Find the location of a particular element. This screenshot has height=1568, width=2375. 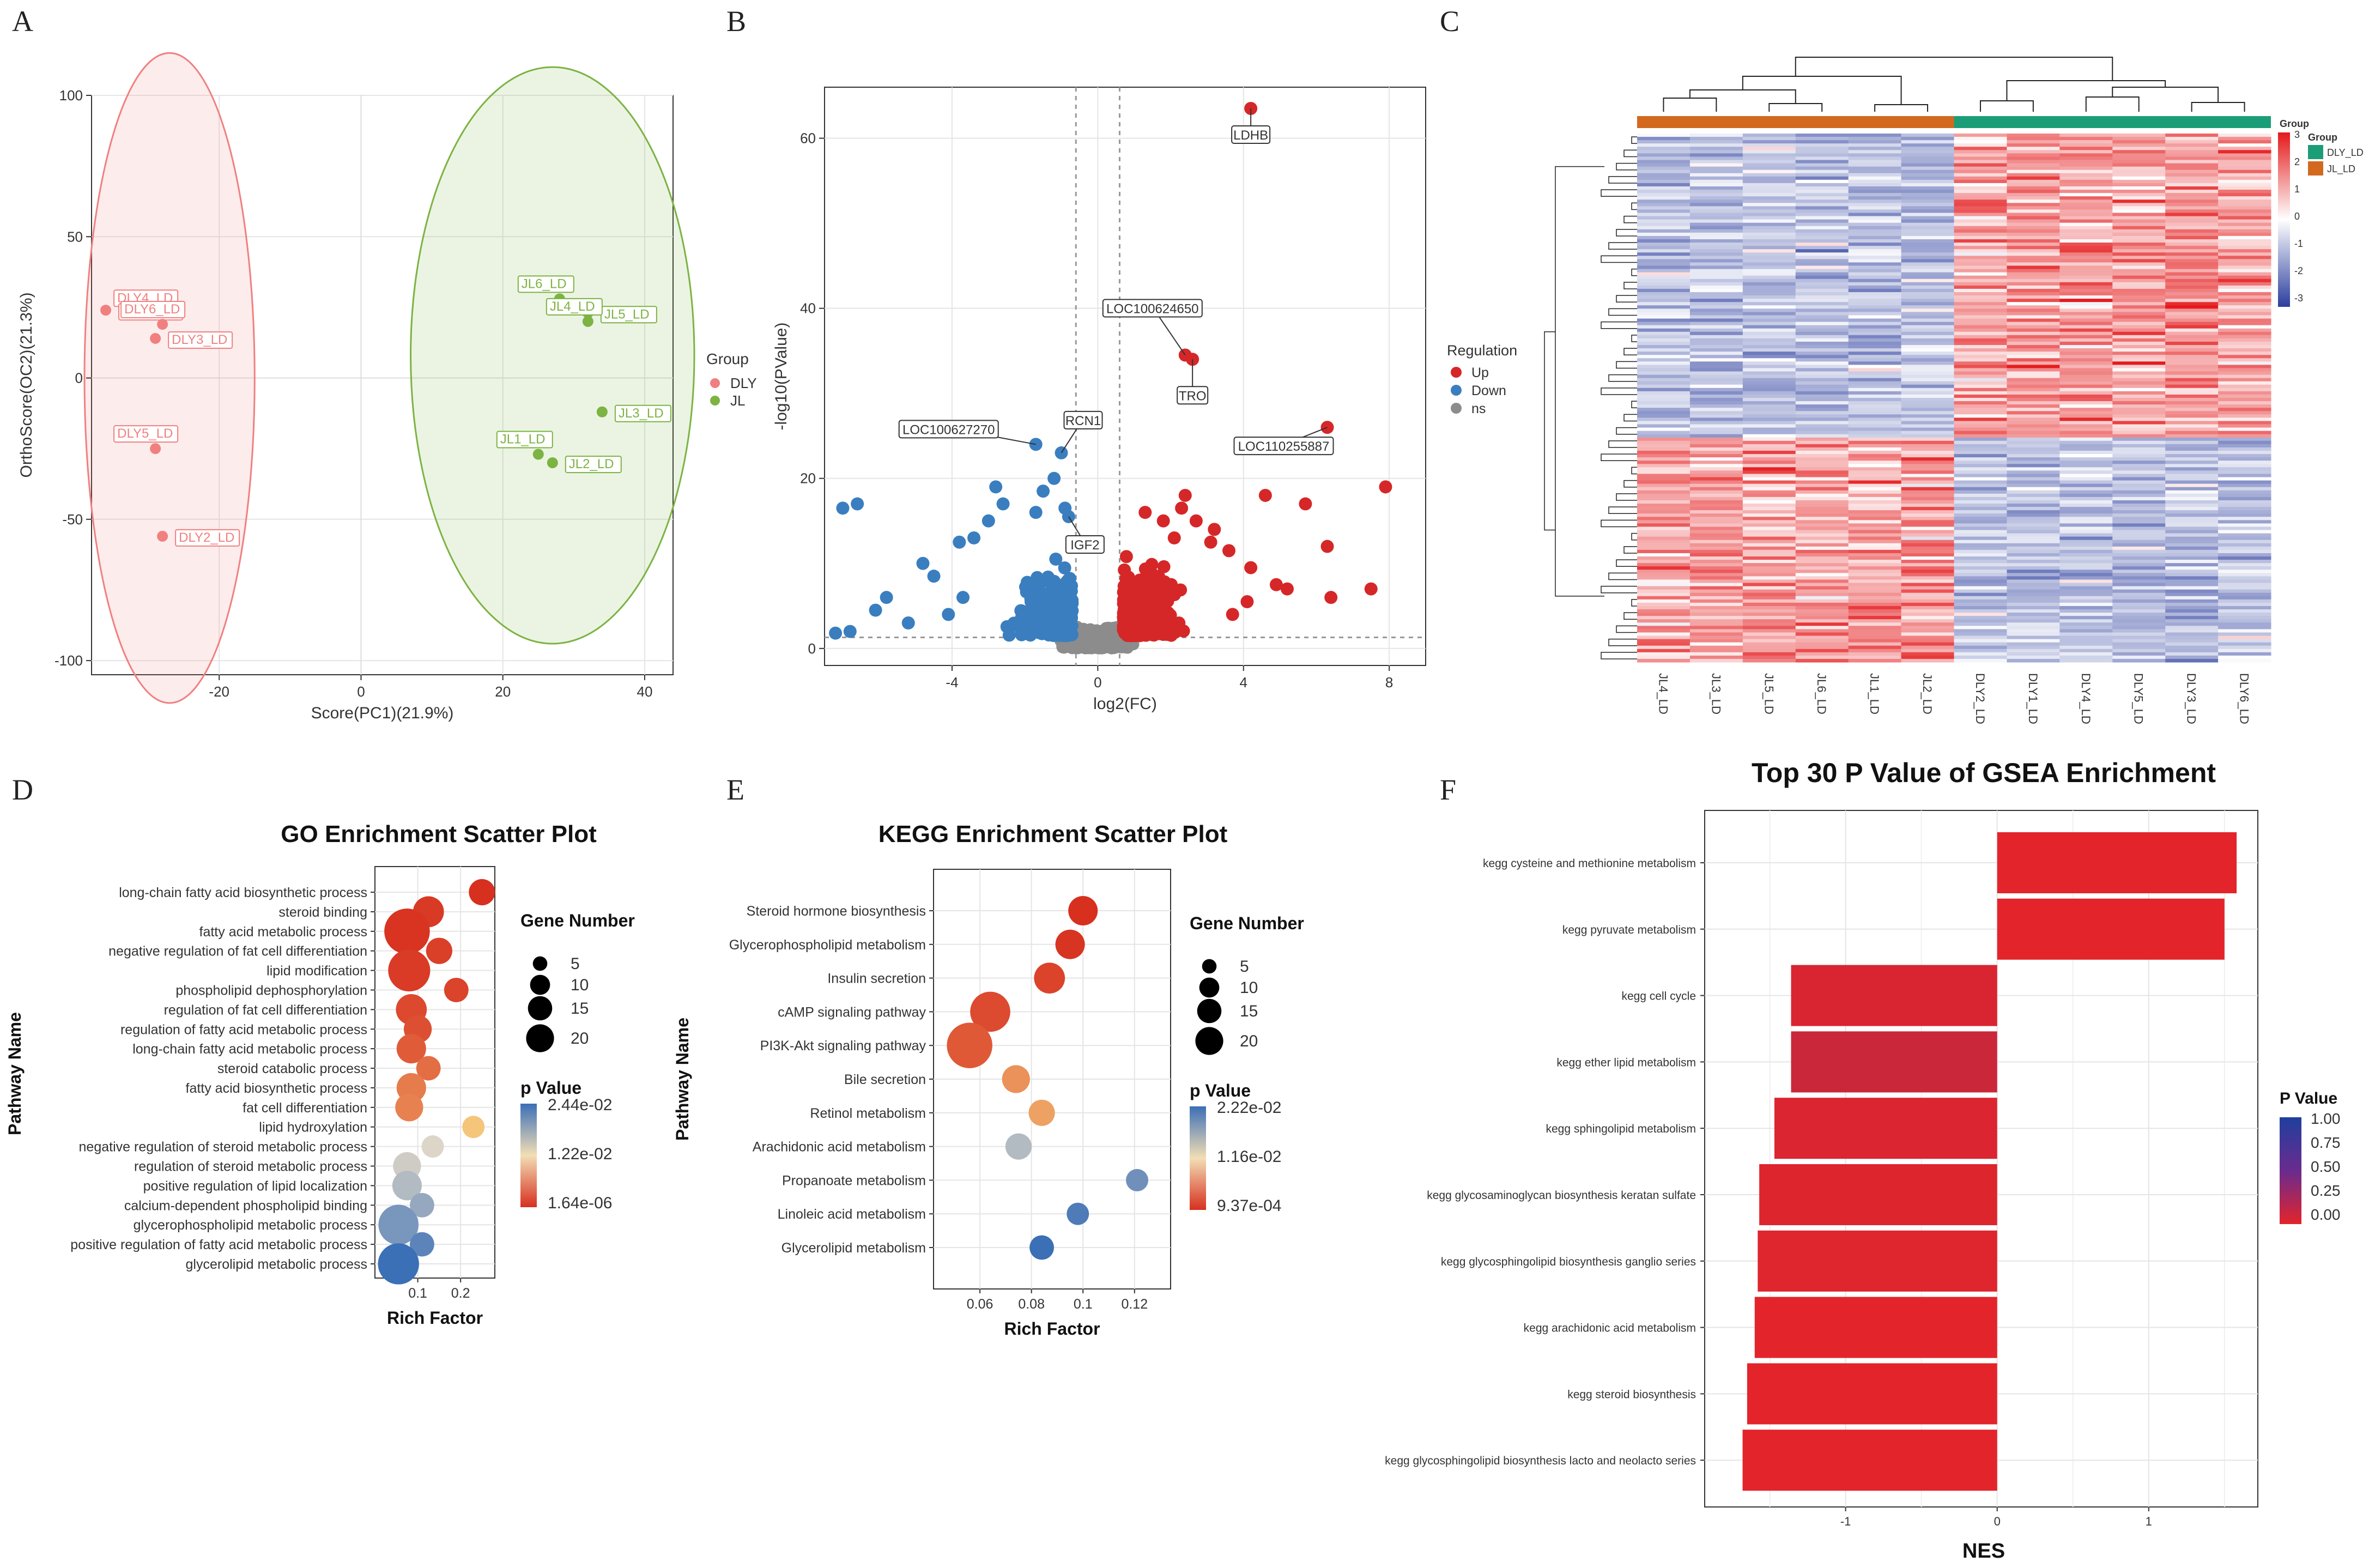

volcano-y-axis-title: -log10(PValue) is located at coordinates (781, 377).